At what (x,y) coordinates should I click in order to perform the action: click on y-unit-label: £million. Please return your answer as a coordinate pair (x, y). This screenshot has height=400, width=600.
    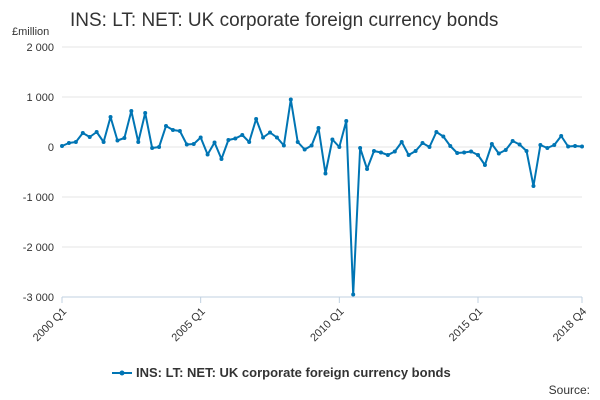
    Looking at the image, I should click on (30, 32).